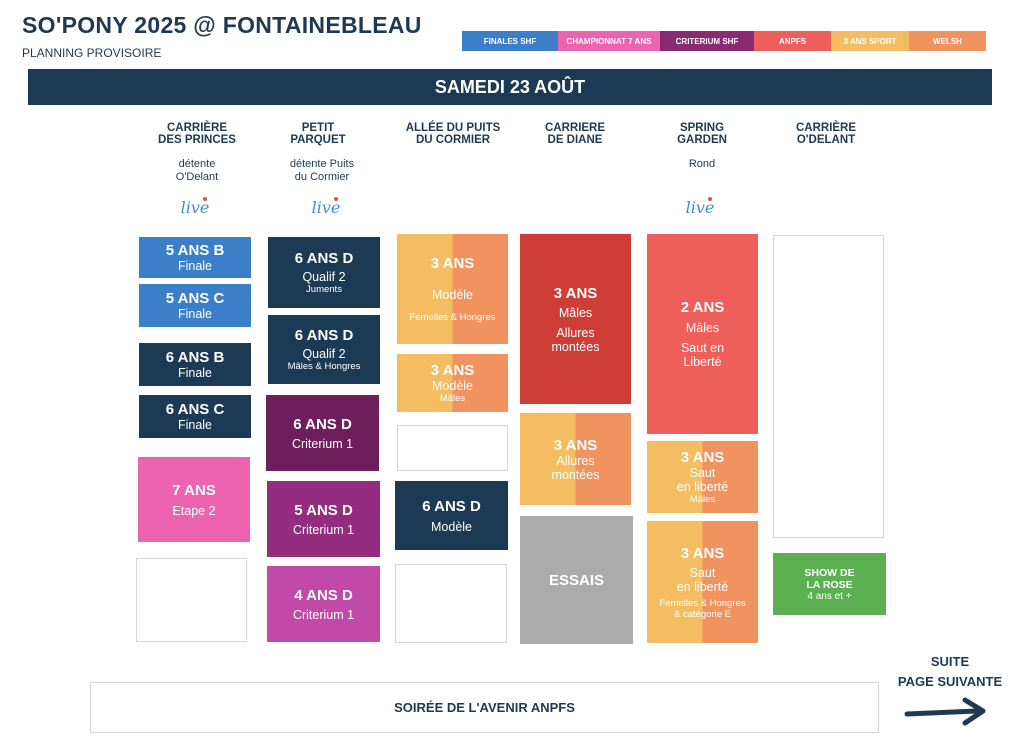 This screenshot has height=741, width=1024. What do you see at coordinates (453, 140) in the screenshot?
I see `column-header-line: DU CORMIER` at bounding box center [453, 140].